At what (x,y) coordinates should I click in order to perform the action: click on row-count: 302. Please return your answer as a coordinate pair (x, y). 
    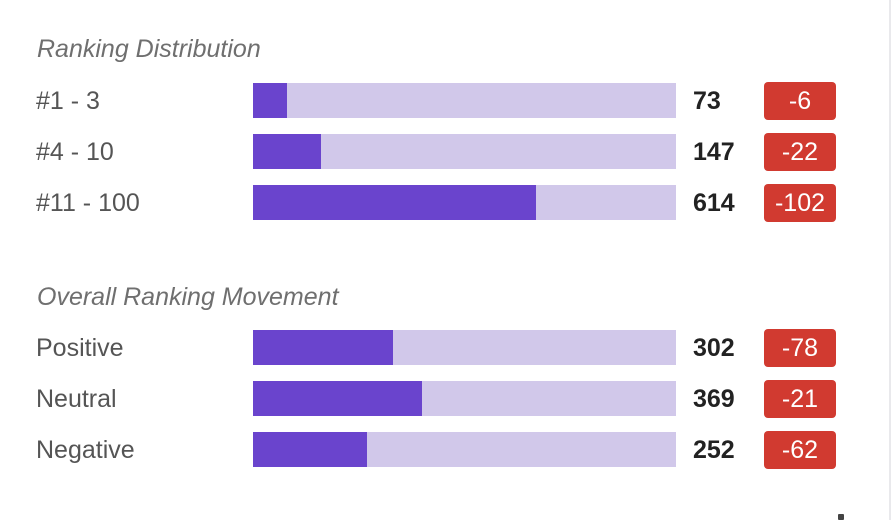
    Looking at the image, I should click on (714, 348).